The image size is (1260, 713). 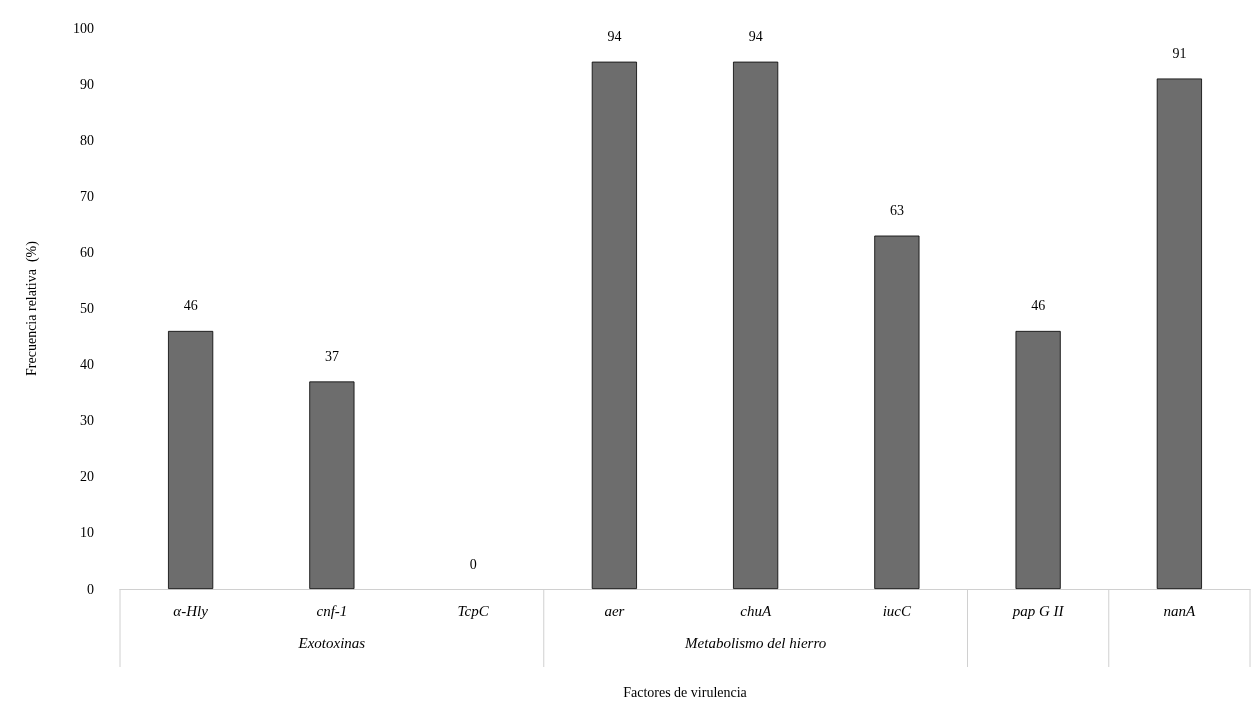 What do you see at coordinates (473, 610) in the screenshot?
I see `x-tick-label: TcpC` at bounding box center [473, 610].